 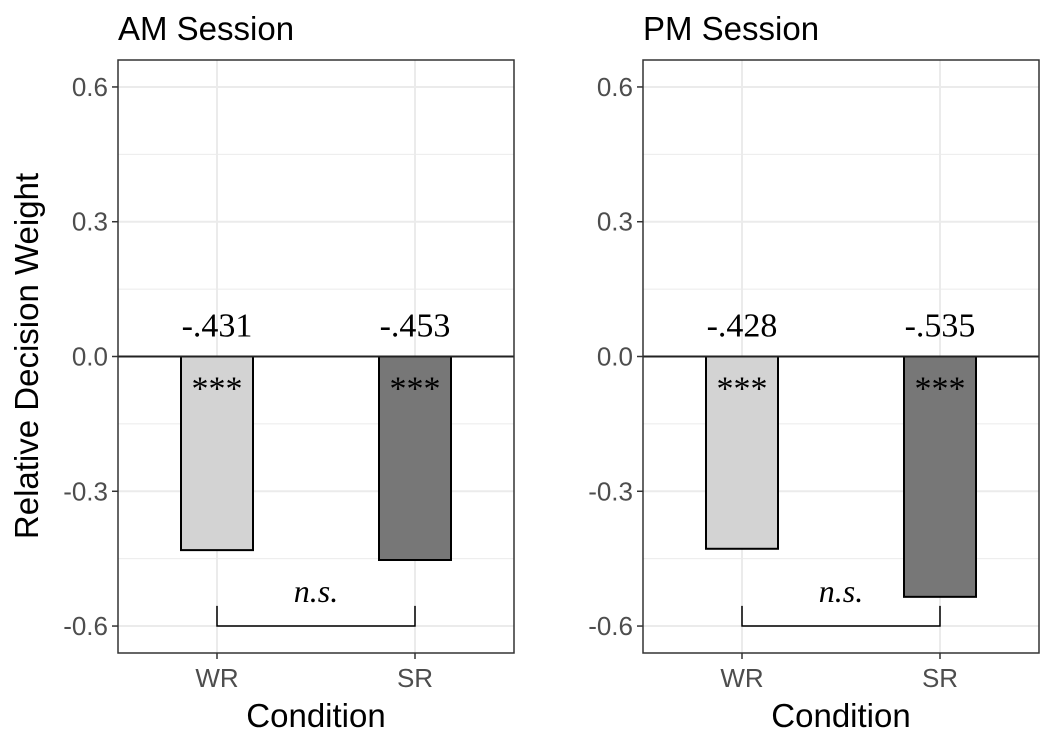 I want to click on value-label: -.428, so click(x=742, y=326).